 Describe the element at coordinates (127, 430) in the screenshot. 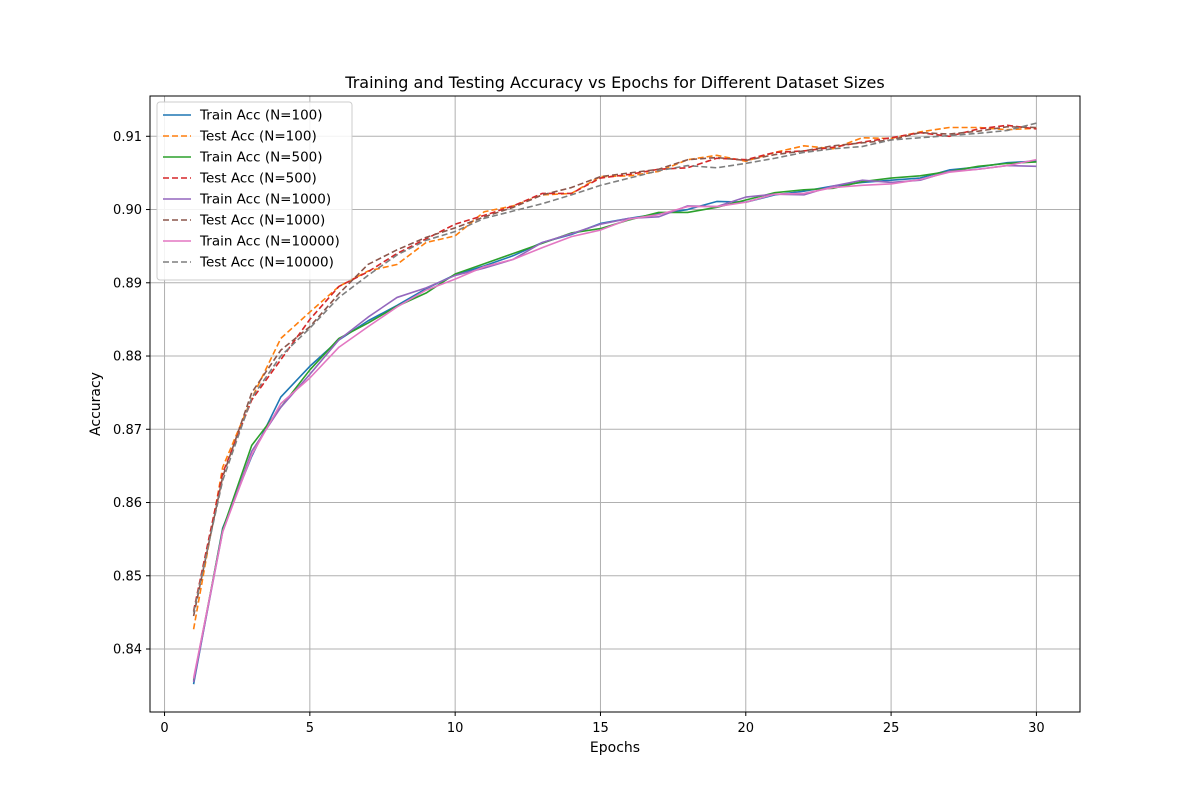

I see `y-tick-label: 0.87` at that location.